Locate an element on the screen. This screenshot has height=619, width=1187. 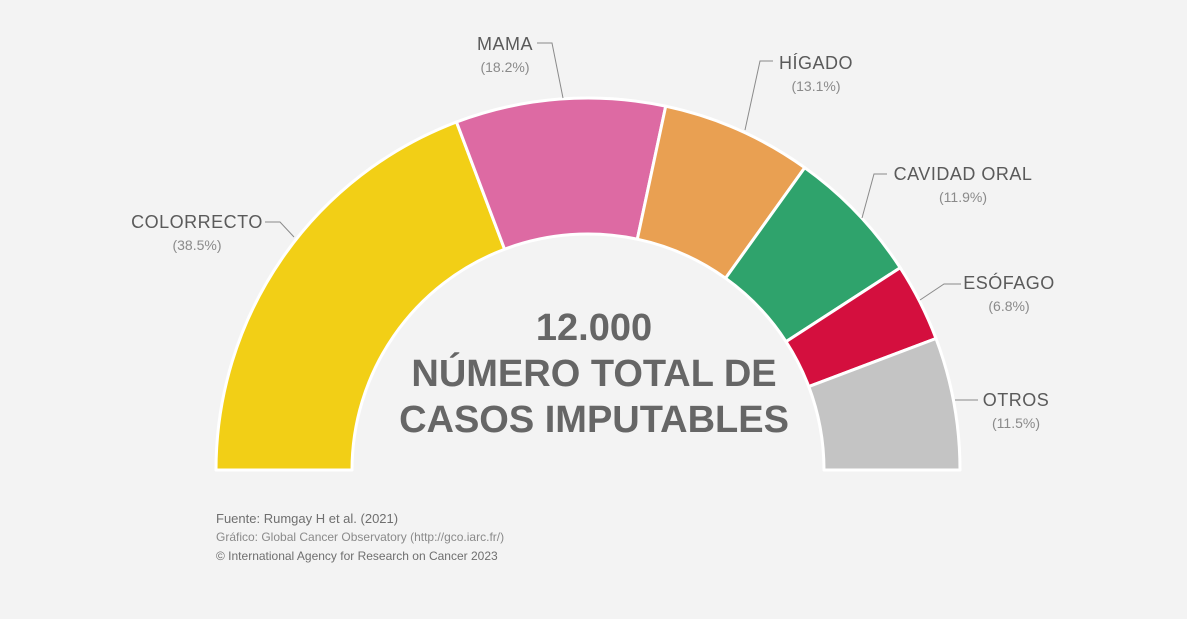
leader-line-hígado is located at coordinates (758, 95).